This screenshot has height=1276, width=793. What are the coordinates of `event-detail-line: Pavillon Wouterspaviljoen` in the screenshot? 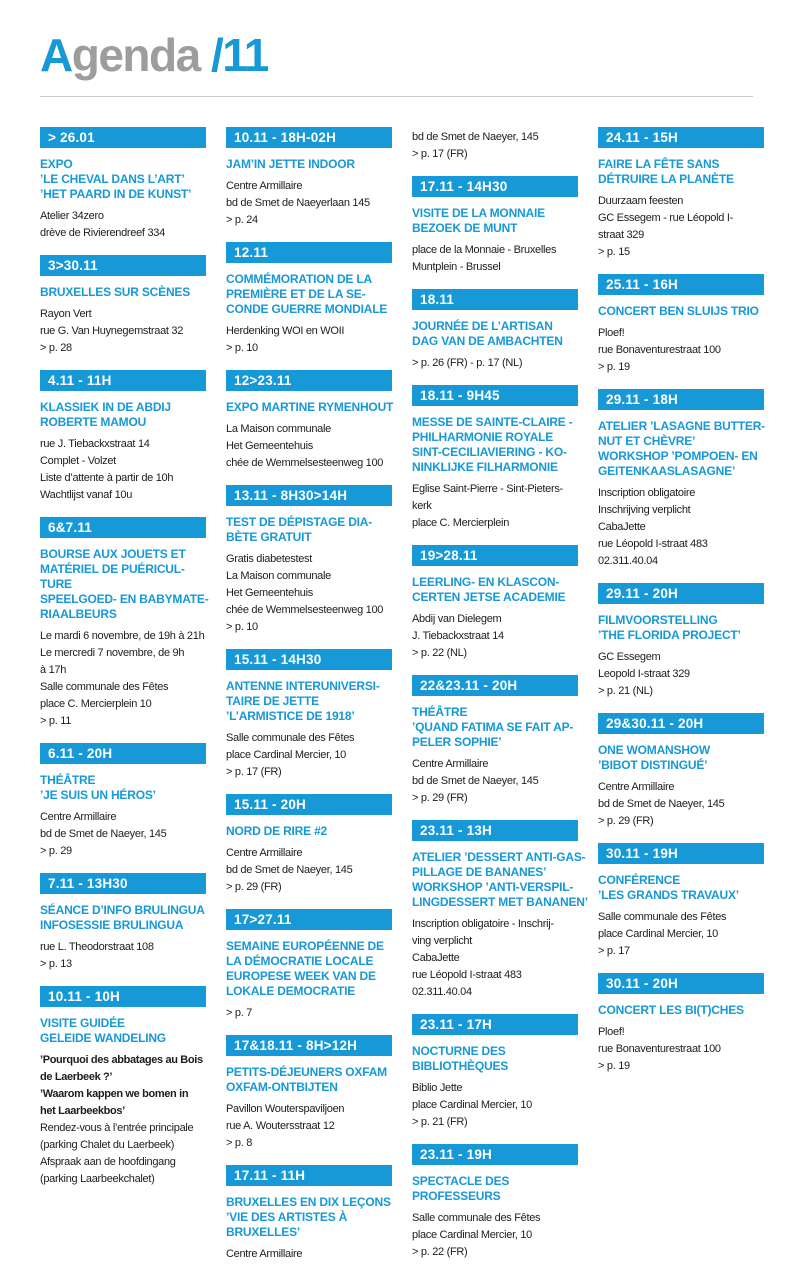 It's located at (285, 1109).